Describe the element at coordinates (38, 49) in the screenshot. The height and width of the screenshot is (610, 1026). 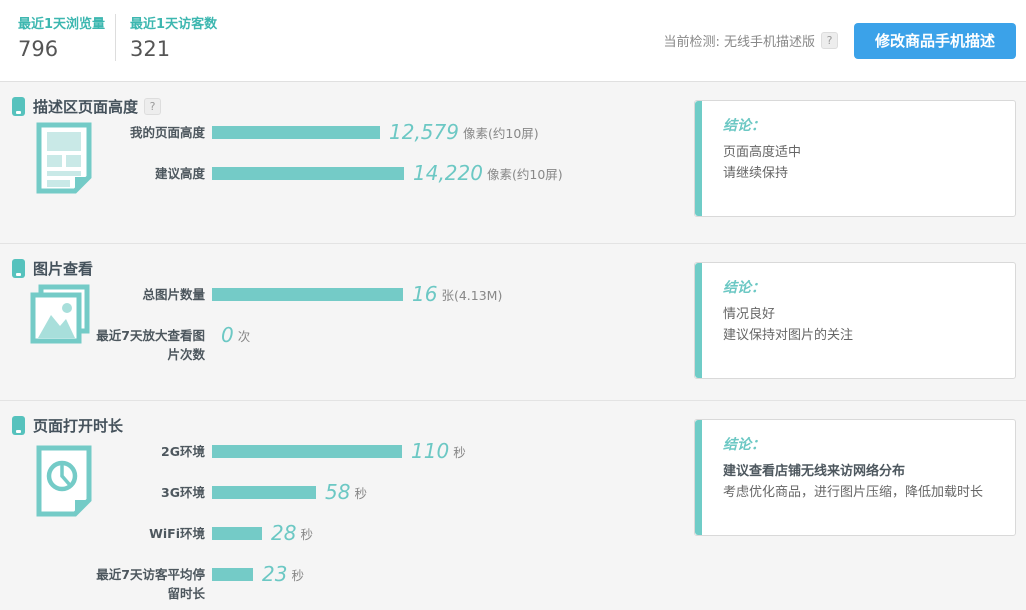
I see `stat-pageviews-value: 796` at that location.